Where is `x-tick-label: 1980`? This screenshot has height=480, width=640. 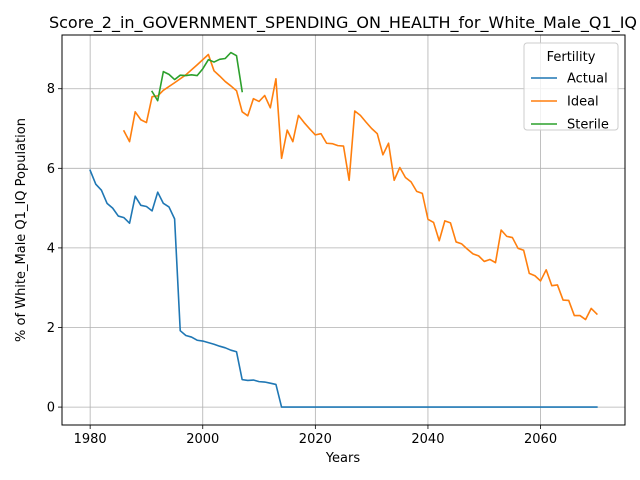
x-tick-label: 1980 is located at coordinates (90, 439).